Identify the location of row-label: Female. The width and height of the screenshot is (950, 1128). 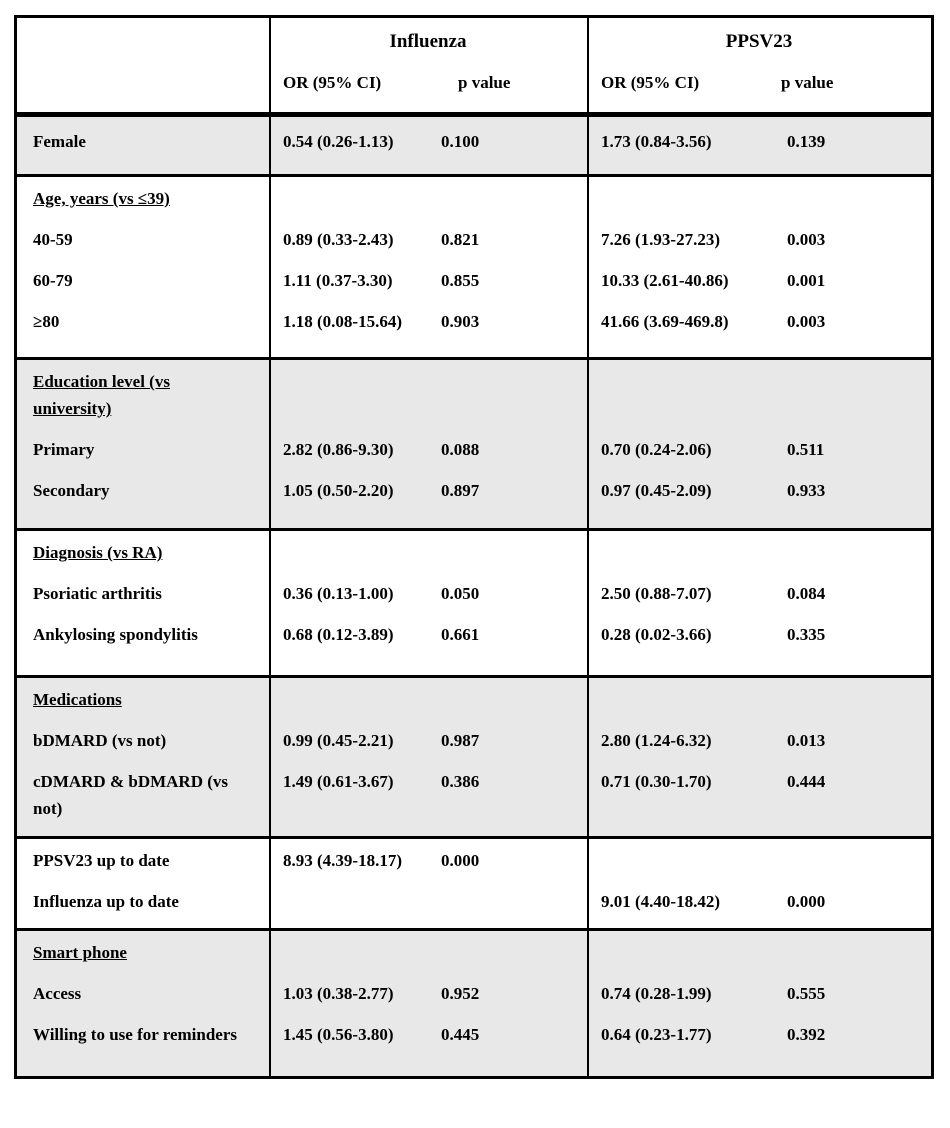
(59, 141).